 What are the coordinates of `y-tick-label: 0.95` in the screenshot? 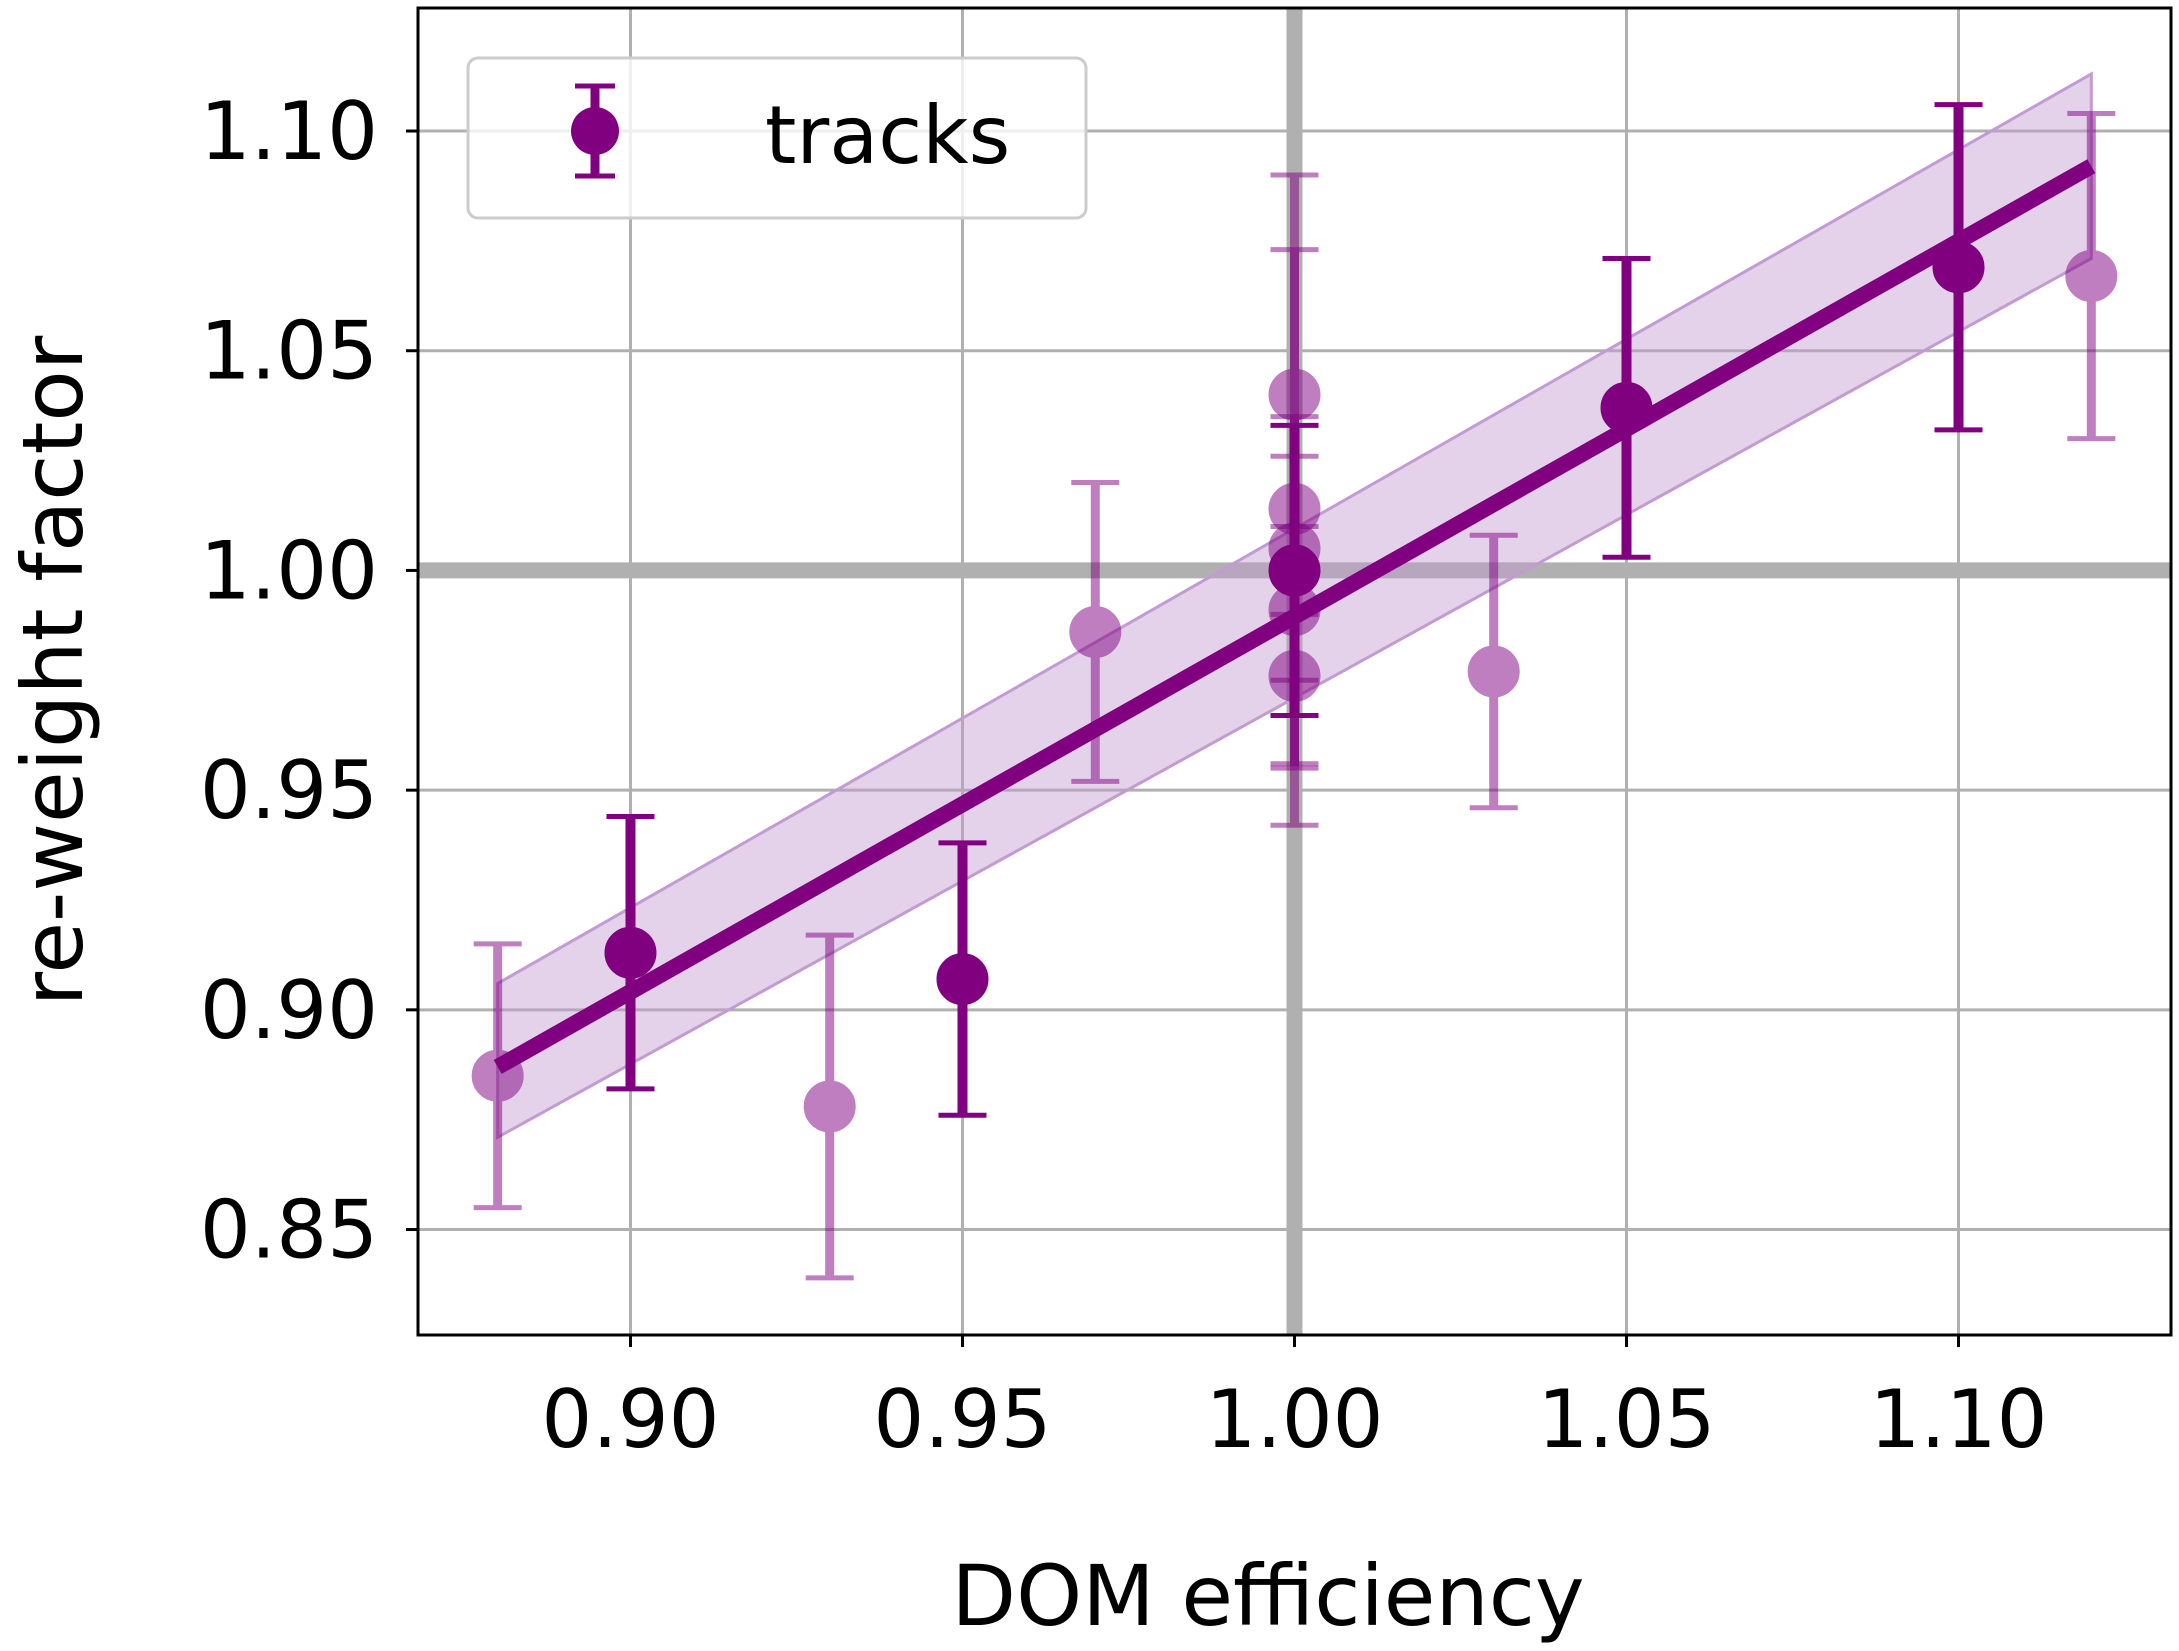 It's located at (289, 790).